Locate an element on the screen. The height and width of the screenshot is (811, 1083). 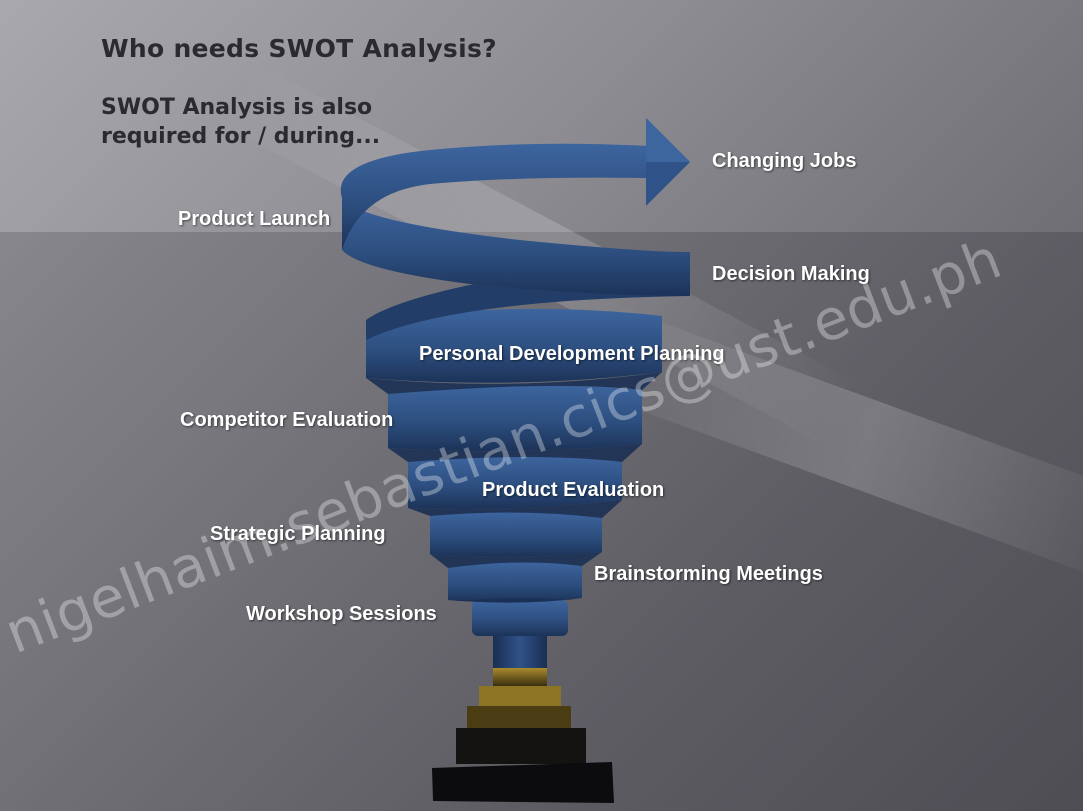
label-personal-development-planning: Personal Development Planning is located at coordinates (572, 354).